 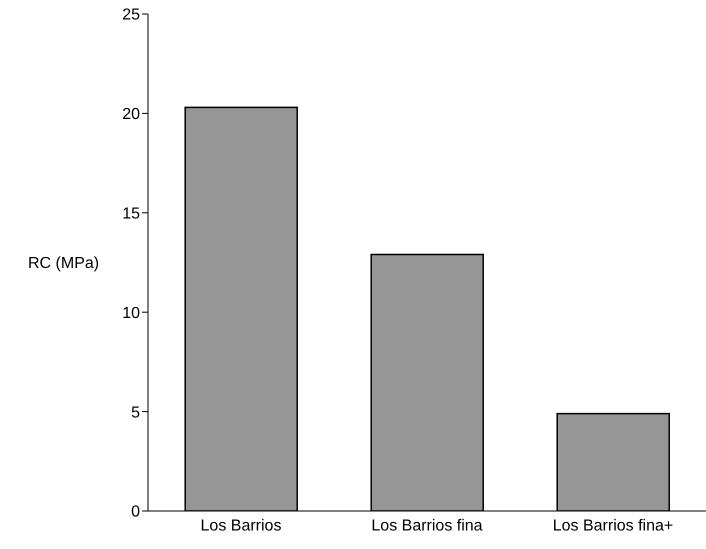 I want to click on y-tick-label: 5, so click(x=135, y=413).